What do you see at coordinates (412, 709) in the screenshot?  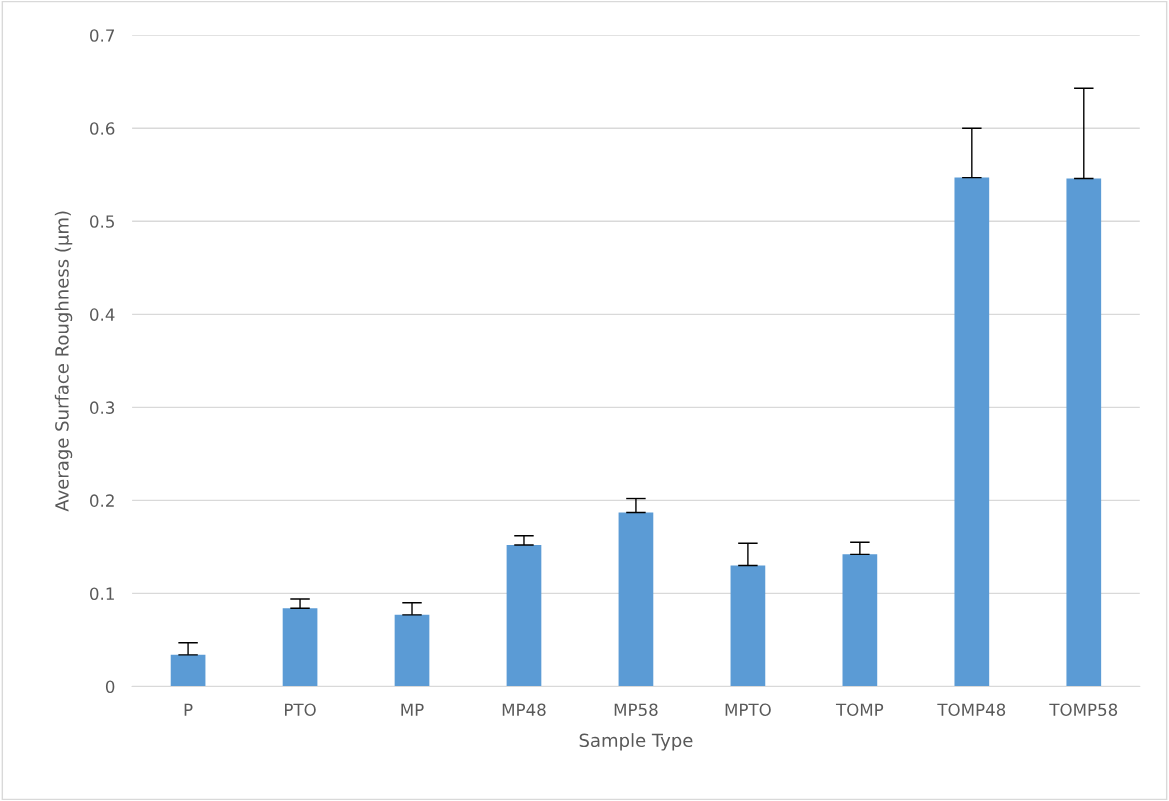 I see `x-tick-label: MP` at bounding box center [412, 709].